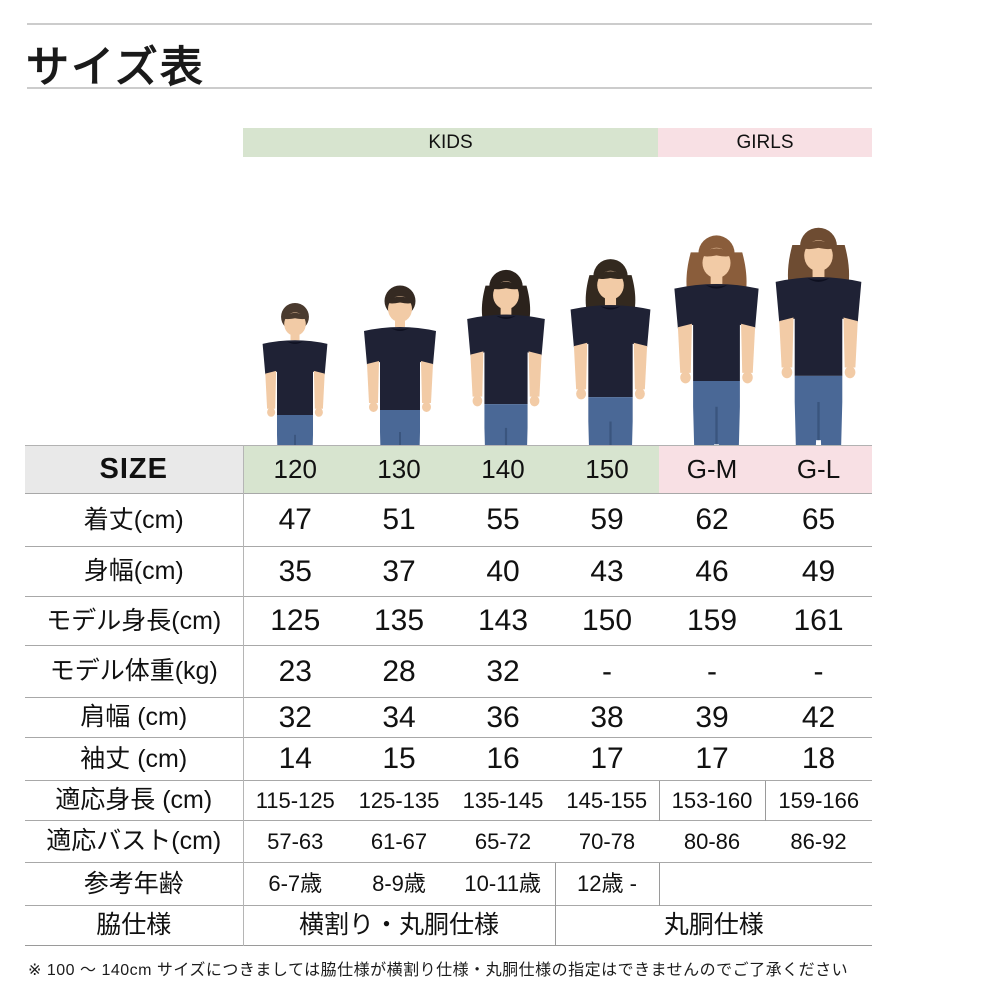  What do you see at coordinates (134, 671) in the screenshot?
I see `row-label: モデル体重(kg)` at bounding box center [134, 671].